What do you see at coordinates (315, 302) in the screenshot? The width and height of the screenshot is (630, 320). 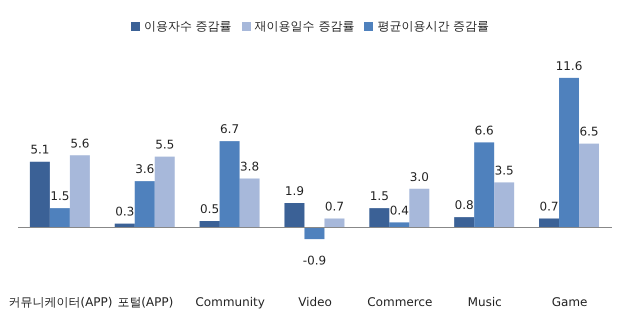 I see `x-tick-label: Video` at bounding box center [315, 302].